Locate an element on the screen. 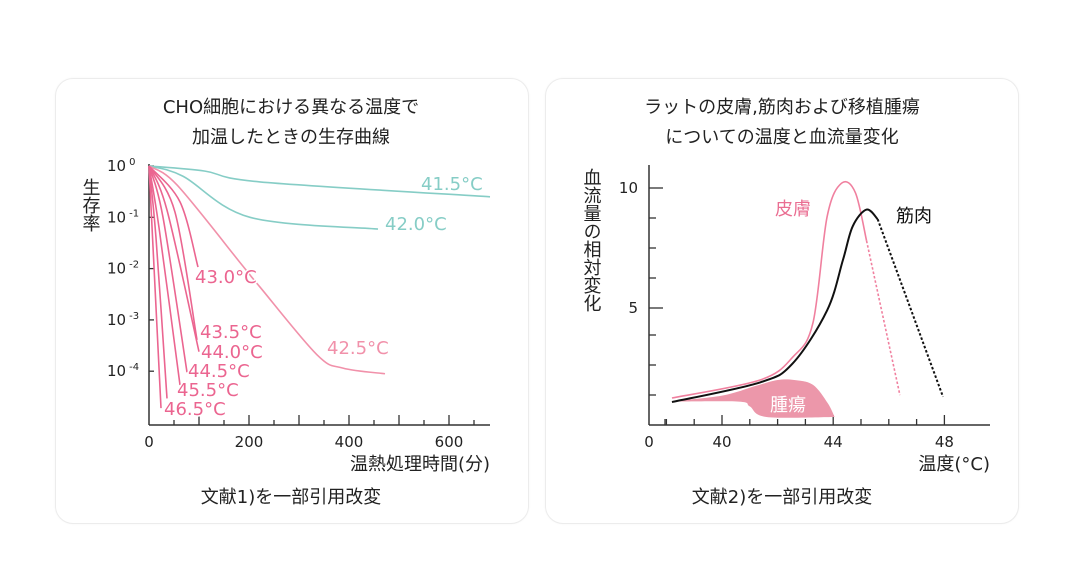 This screenshot has width=1080, height=564. x-tick-label: 44 is located at coordinates (833, 442).